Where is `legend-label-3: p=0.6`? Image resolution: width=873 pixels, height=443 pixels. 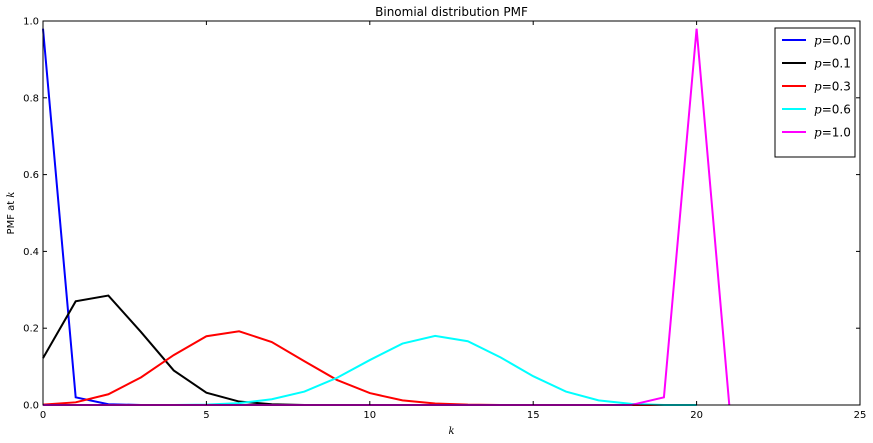
legend-label-3: p=0.6 is located at coordinates (832, 110).